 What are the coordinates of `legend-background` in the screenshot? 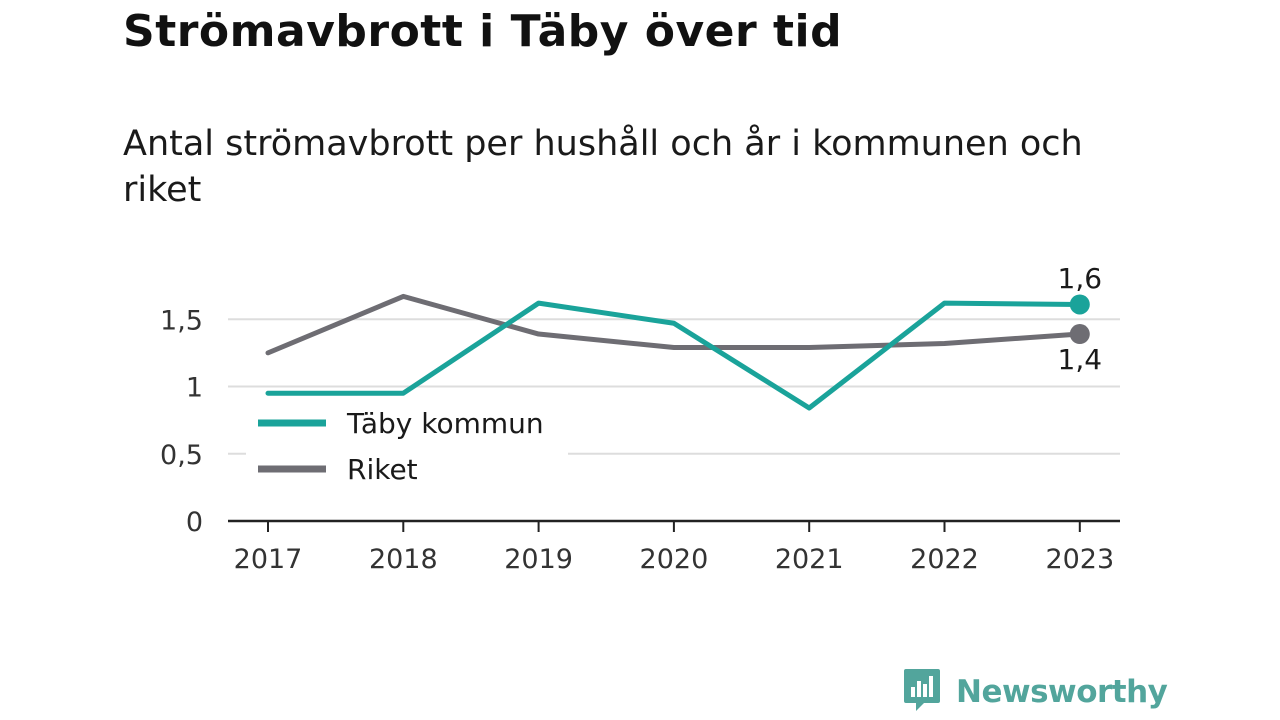 It's located at (407, 446).